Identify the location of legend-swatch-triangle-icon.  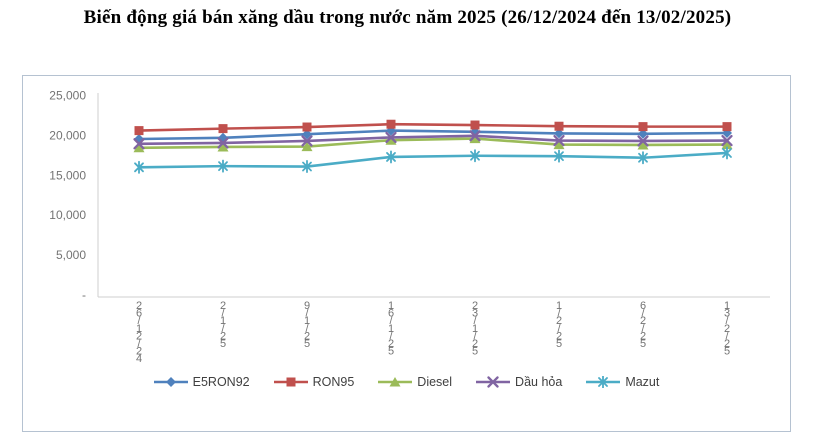
(395, 382).